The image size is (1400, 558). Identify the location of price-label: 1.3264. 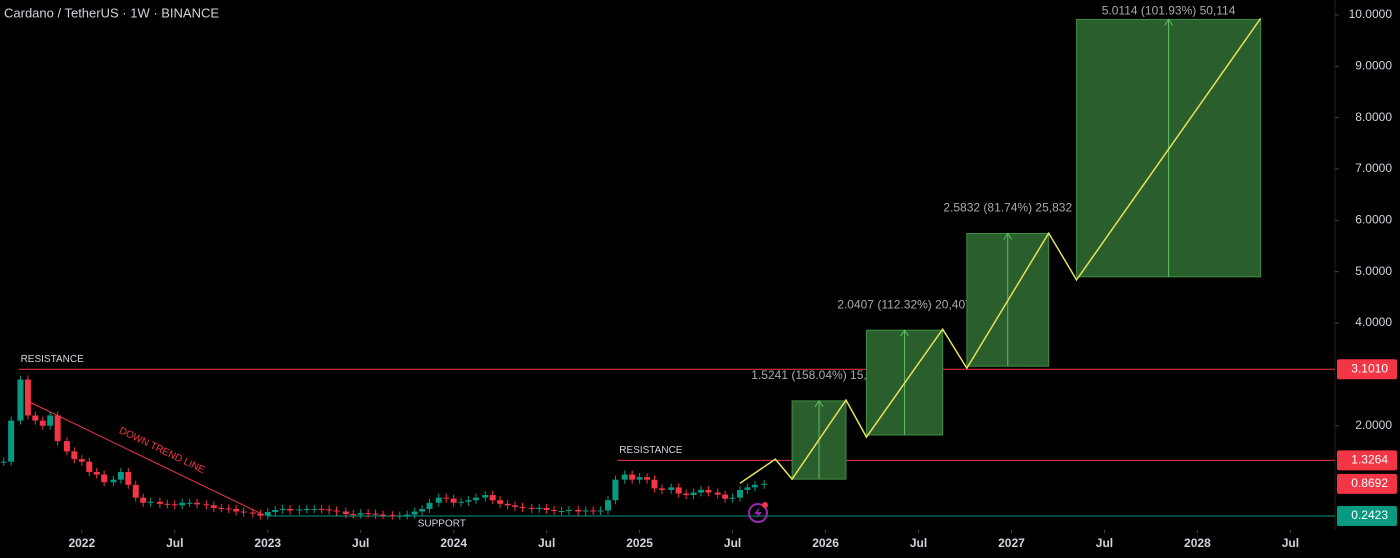
(1369, 460).